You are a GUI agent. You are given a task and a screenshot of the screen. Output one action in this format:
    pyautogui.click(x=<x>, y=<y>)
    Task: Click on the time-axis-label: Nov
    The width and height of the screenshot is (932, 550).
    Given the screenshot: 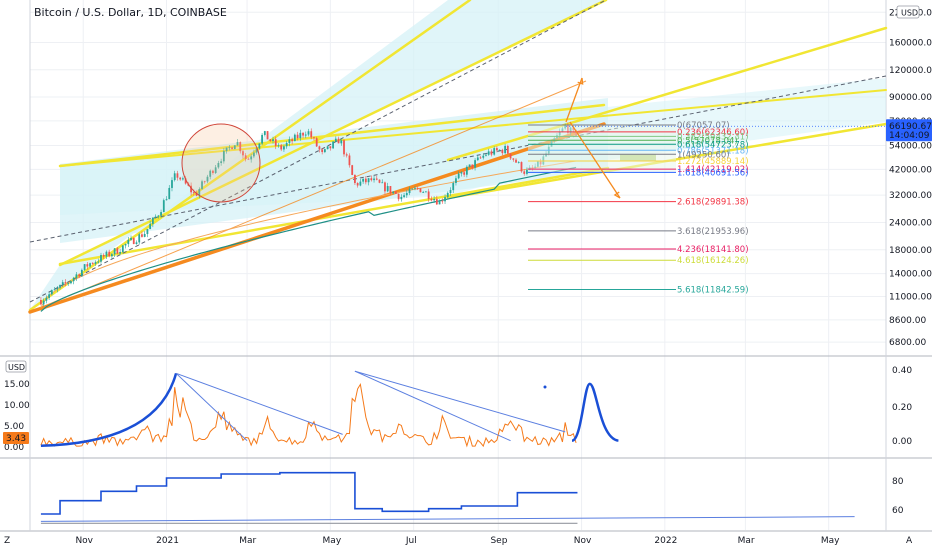 What is the action you would take?
    pyautogui.click(x=84, y=541)
    